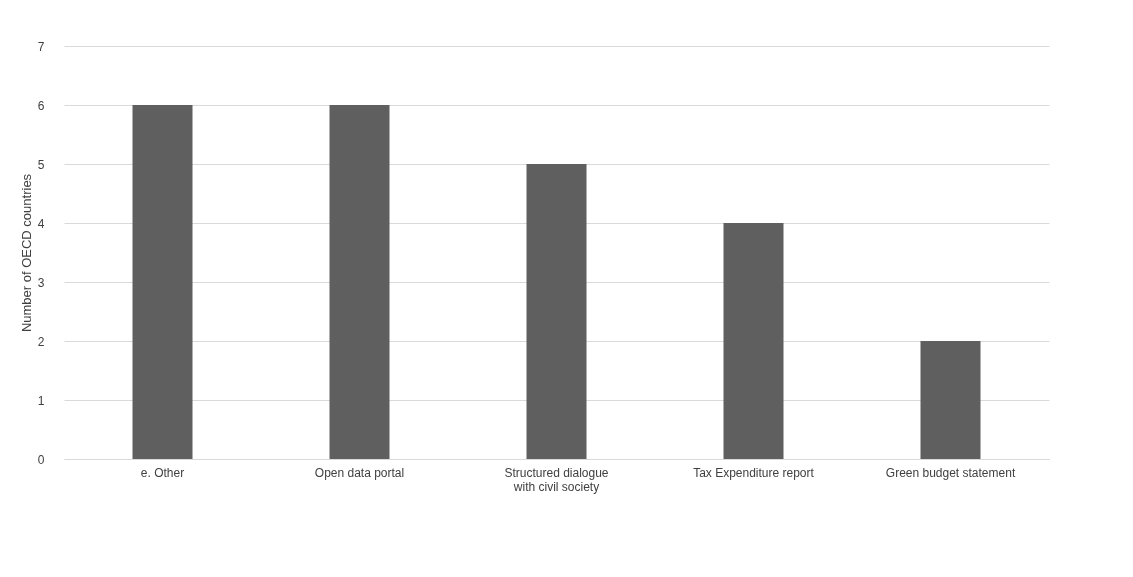 Image resolution: width=1133 pixels, height=577 pixels. I want to click on y-tick-label: 7, so click(41, 46).